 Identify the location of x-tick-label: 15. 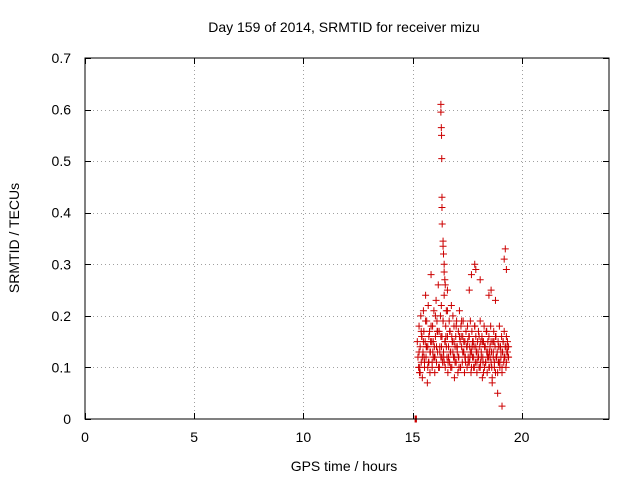
(413, 437).